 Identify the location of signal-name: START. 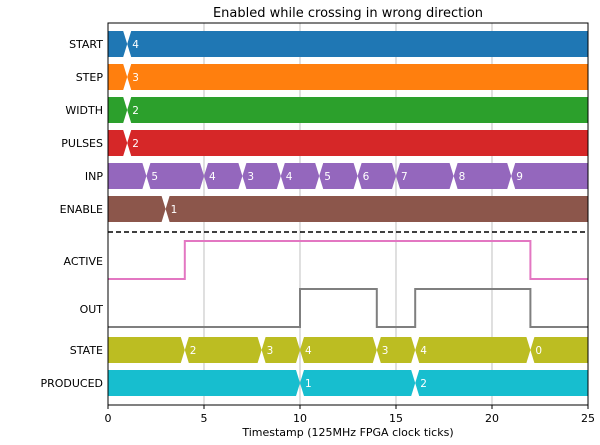
(86, 44).